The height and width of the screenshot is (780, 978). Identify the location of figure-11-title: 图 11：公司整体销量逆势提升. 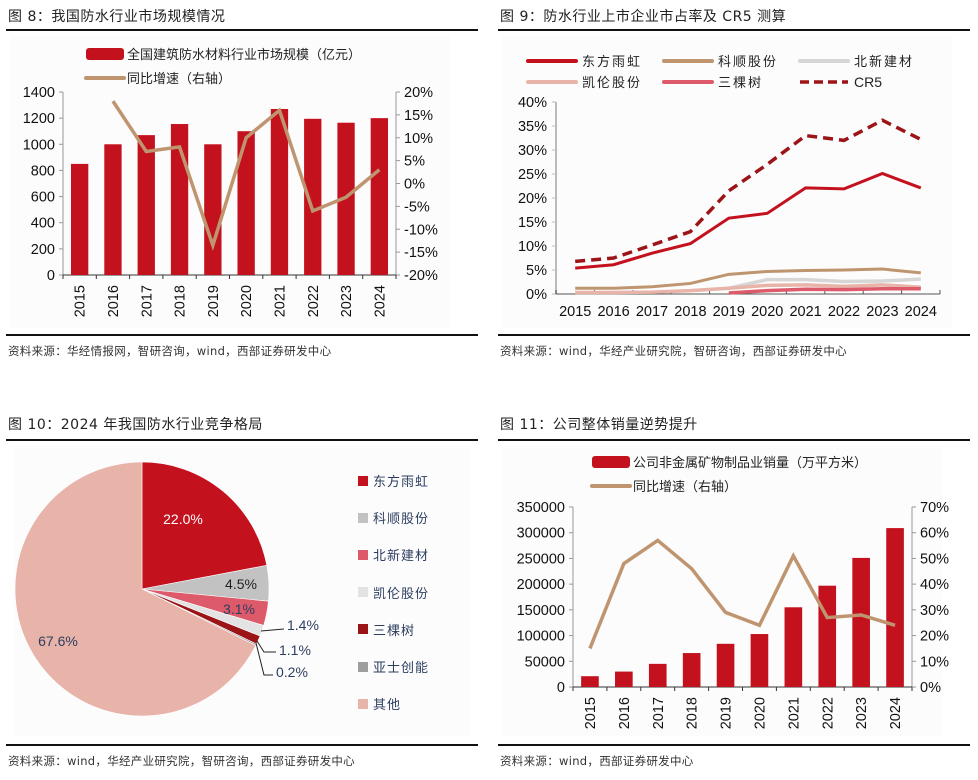
(599, 425).